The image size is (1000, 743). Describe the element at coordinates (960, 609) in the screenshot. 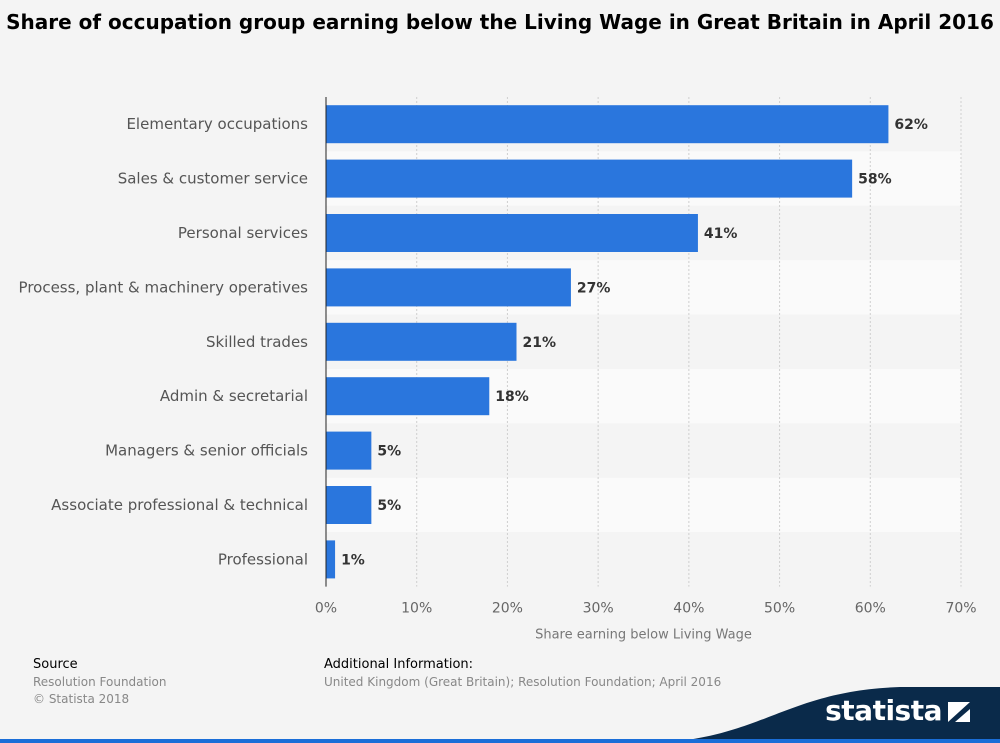

I see `tick-label: 70%` at that location.